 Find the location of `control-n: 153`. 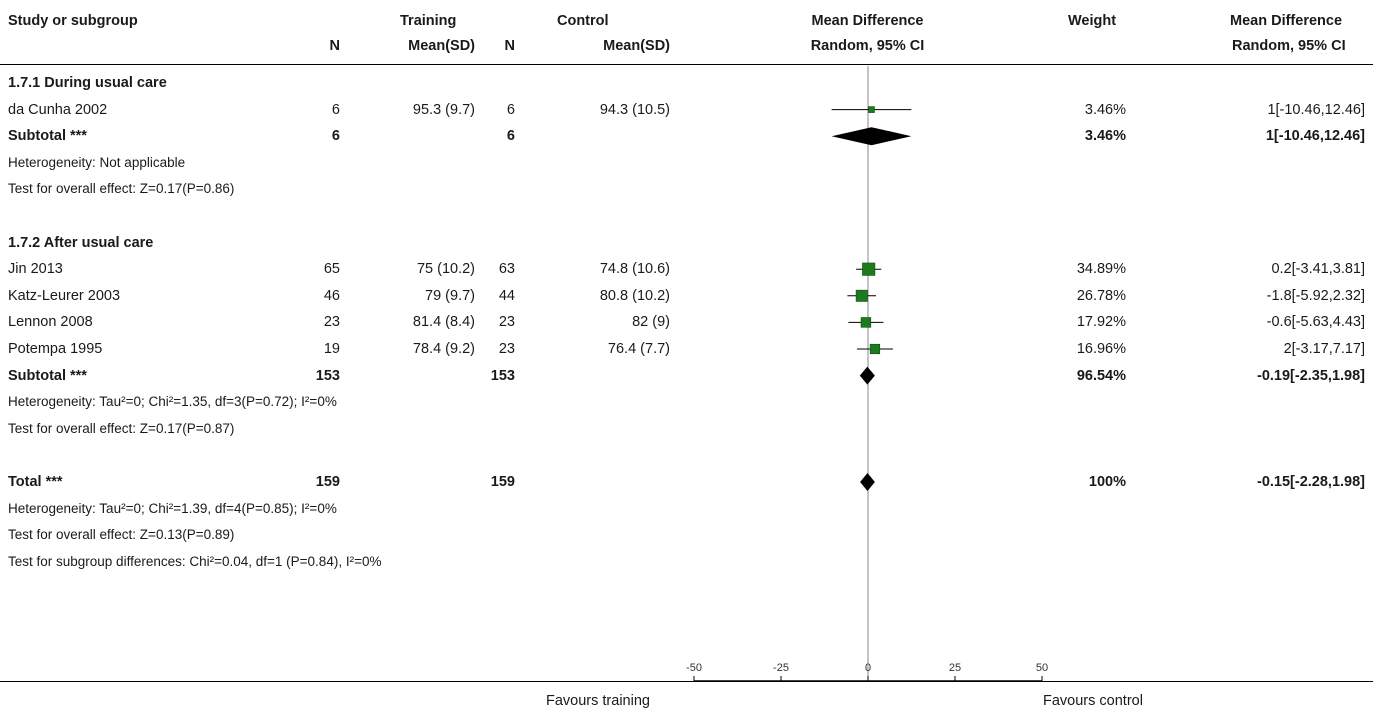

control-n: 153 is located at coordinates (502, 375).